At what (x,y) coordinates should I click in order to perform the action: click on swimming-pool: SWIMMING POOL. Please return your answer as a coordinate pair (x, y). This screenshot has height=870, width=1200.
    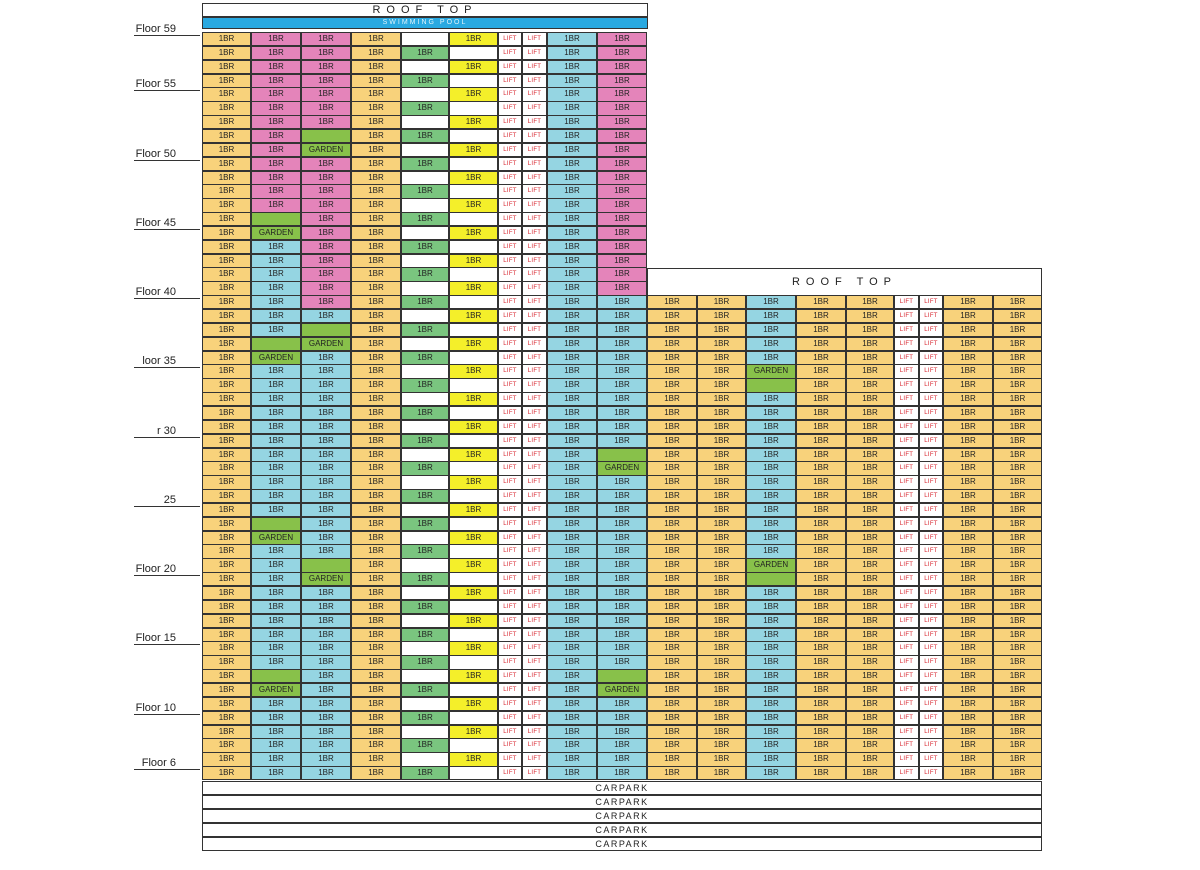
    Looking at the image, I should click on (425, 23).